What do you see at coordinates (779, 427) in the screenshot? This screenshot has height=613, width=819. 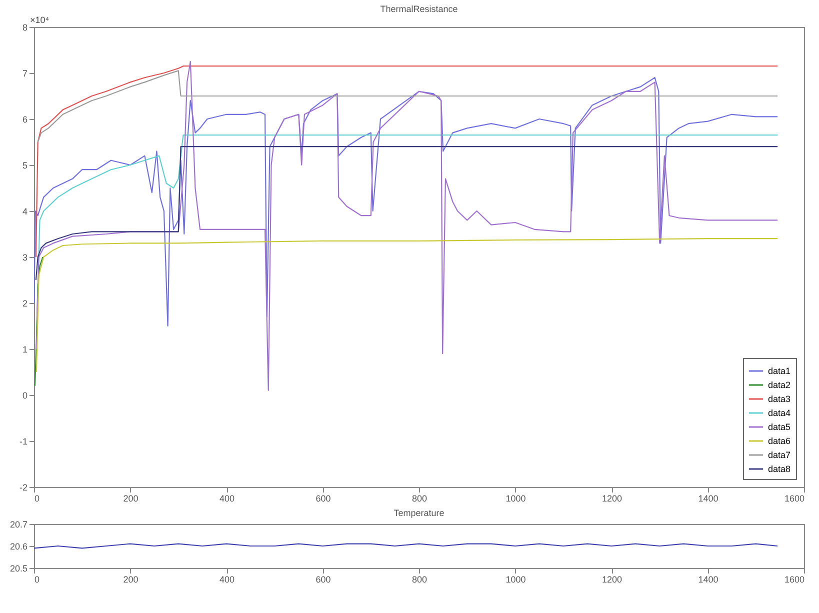 I see `legend-label: data5` at bounding box center [779, 427].